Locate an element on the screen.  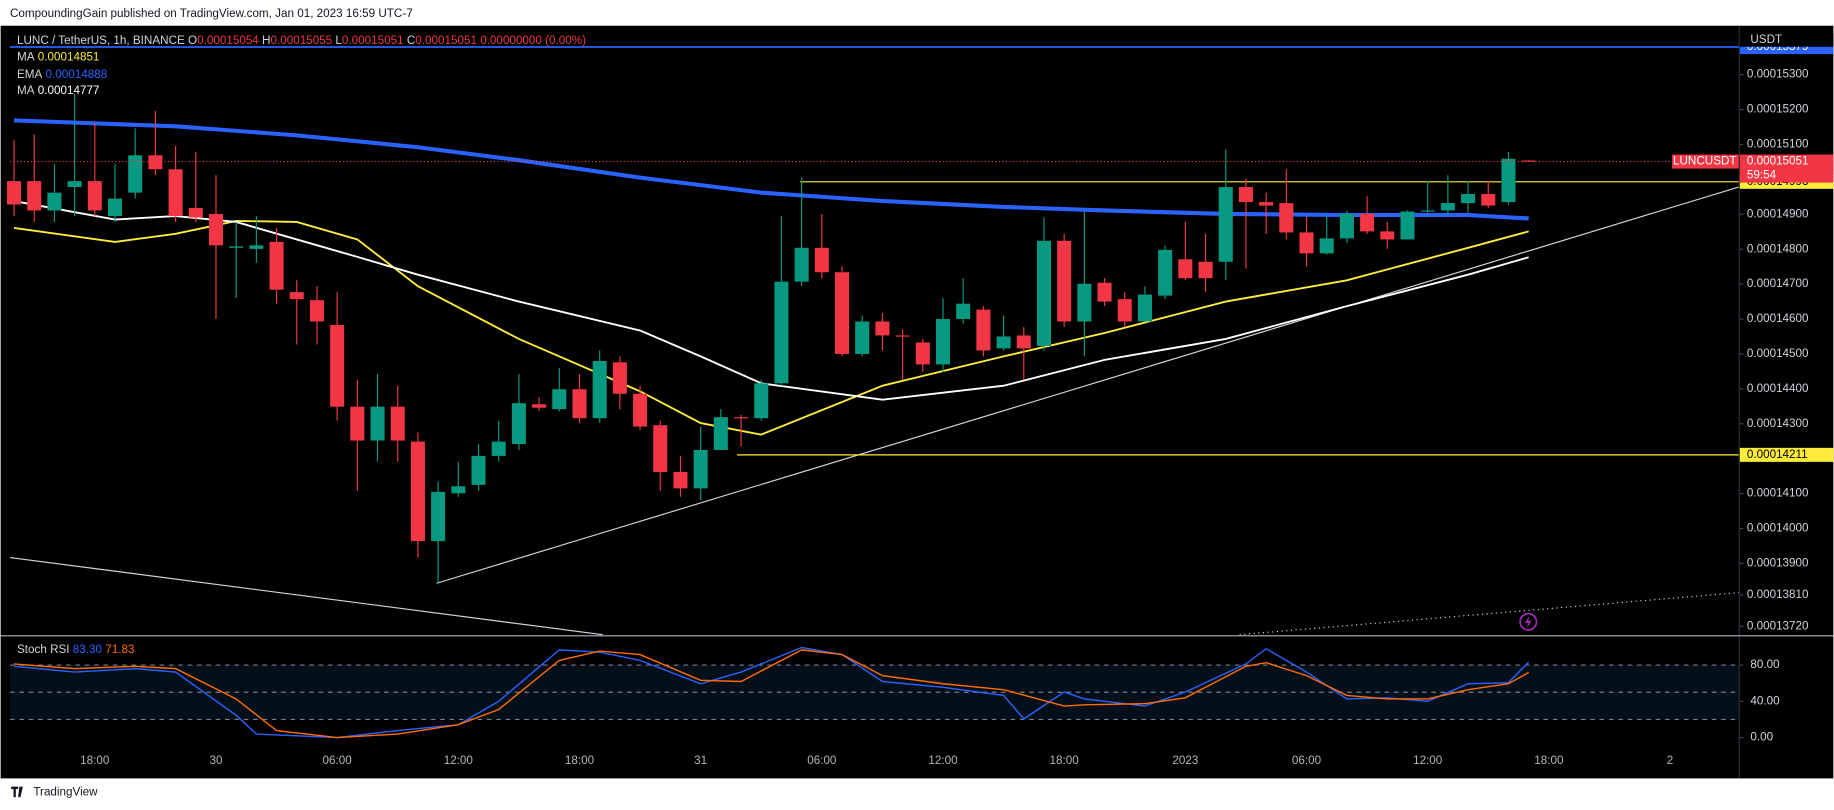
last-price-box is located at coordinates (1786, 168).